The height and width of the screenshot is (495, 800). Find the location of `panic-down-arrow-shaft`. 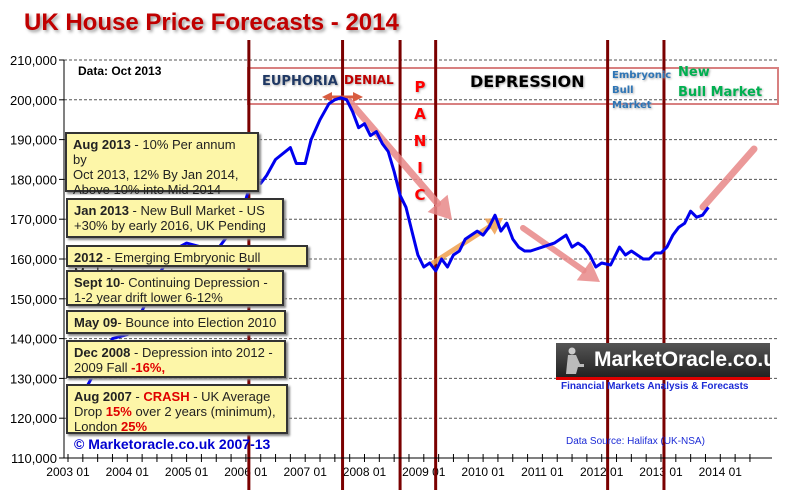

panic-down-arrow-shaft is located at coordinates (394, 152).